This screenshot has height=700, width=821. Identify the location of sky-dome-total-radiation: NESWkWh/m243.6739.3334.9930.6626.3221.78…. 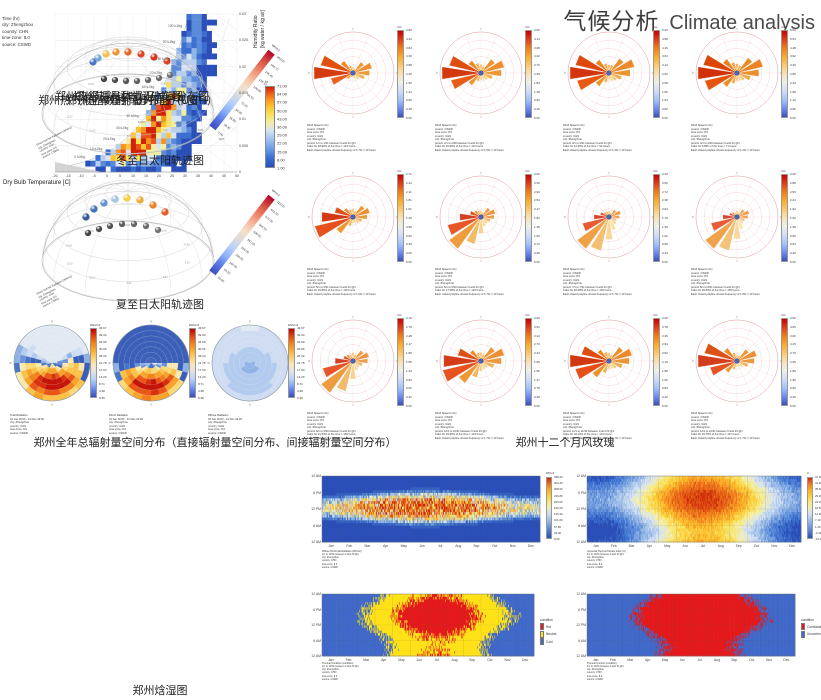
(57, 376).